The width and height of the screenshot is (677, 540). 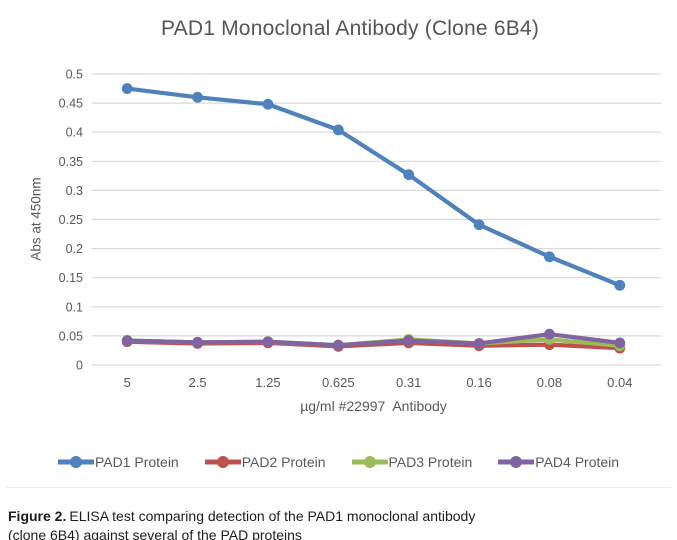 I want to click on x-tick-label: 0.16, so click(x=478, y=382).